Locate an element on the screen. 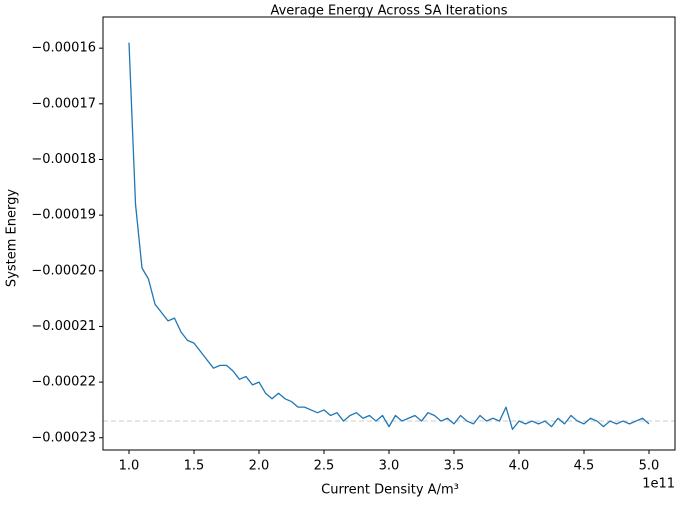 Image resolution: width=681 pixels, height=505 pixels. x-offset-label: 1e11 is located at coordinates (658, 484).